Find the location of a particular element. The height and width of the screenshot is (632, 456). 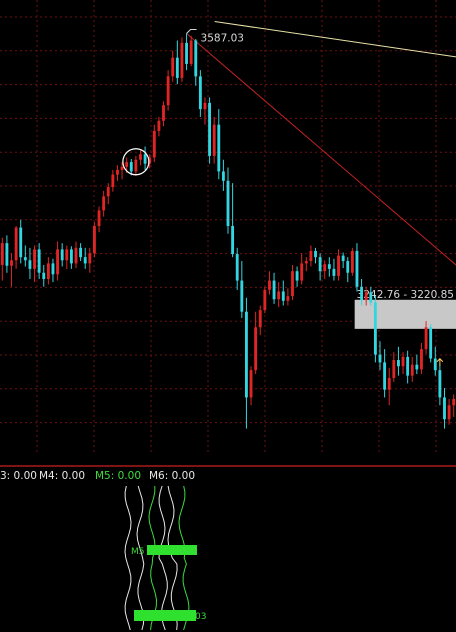

legend-item-m6: M6: 0.00 is located at coordinates (172, 476).